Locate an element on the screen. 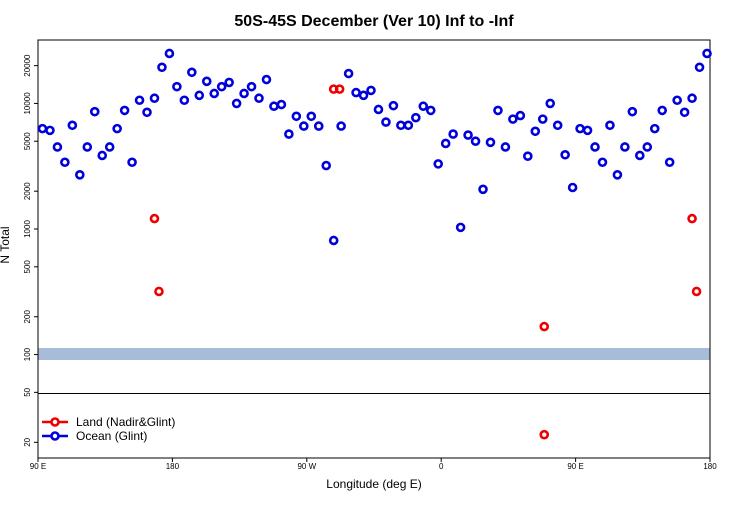  x-axis-label: Longitude (deg E) is located at coordinates (373, 484).